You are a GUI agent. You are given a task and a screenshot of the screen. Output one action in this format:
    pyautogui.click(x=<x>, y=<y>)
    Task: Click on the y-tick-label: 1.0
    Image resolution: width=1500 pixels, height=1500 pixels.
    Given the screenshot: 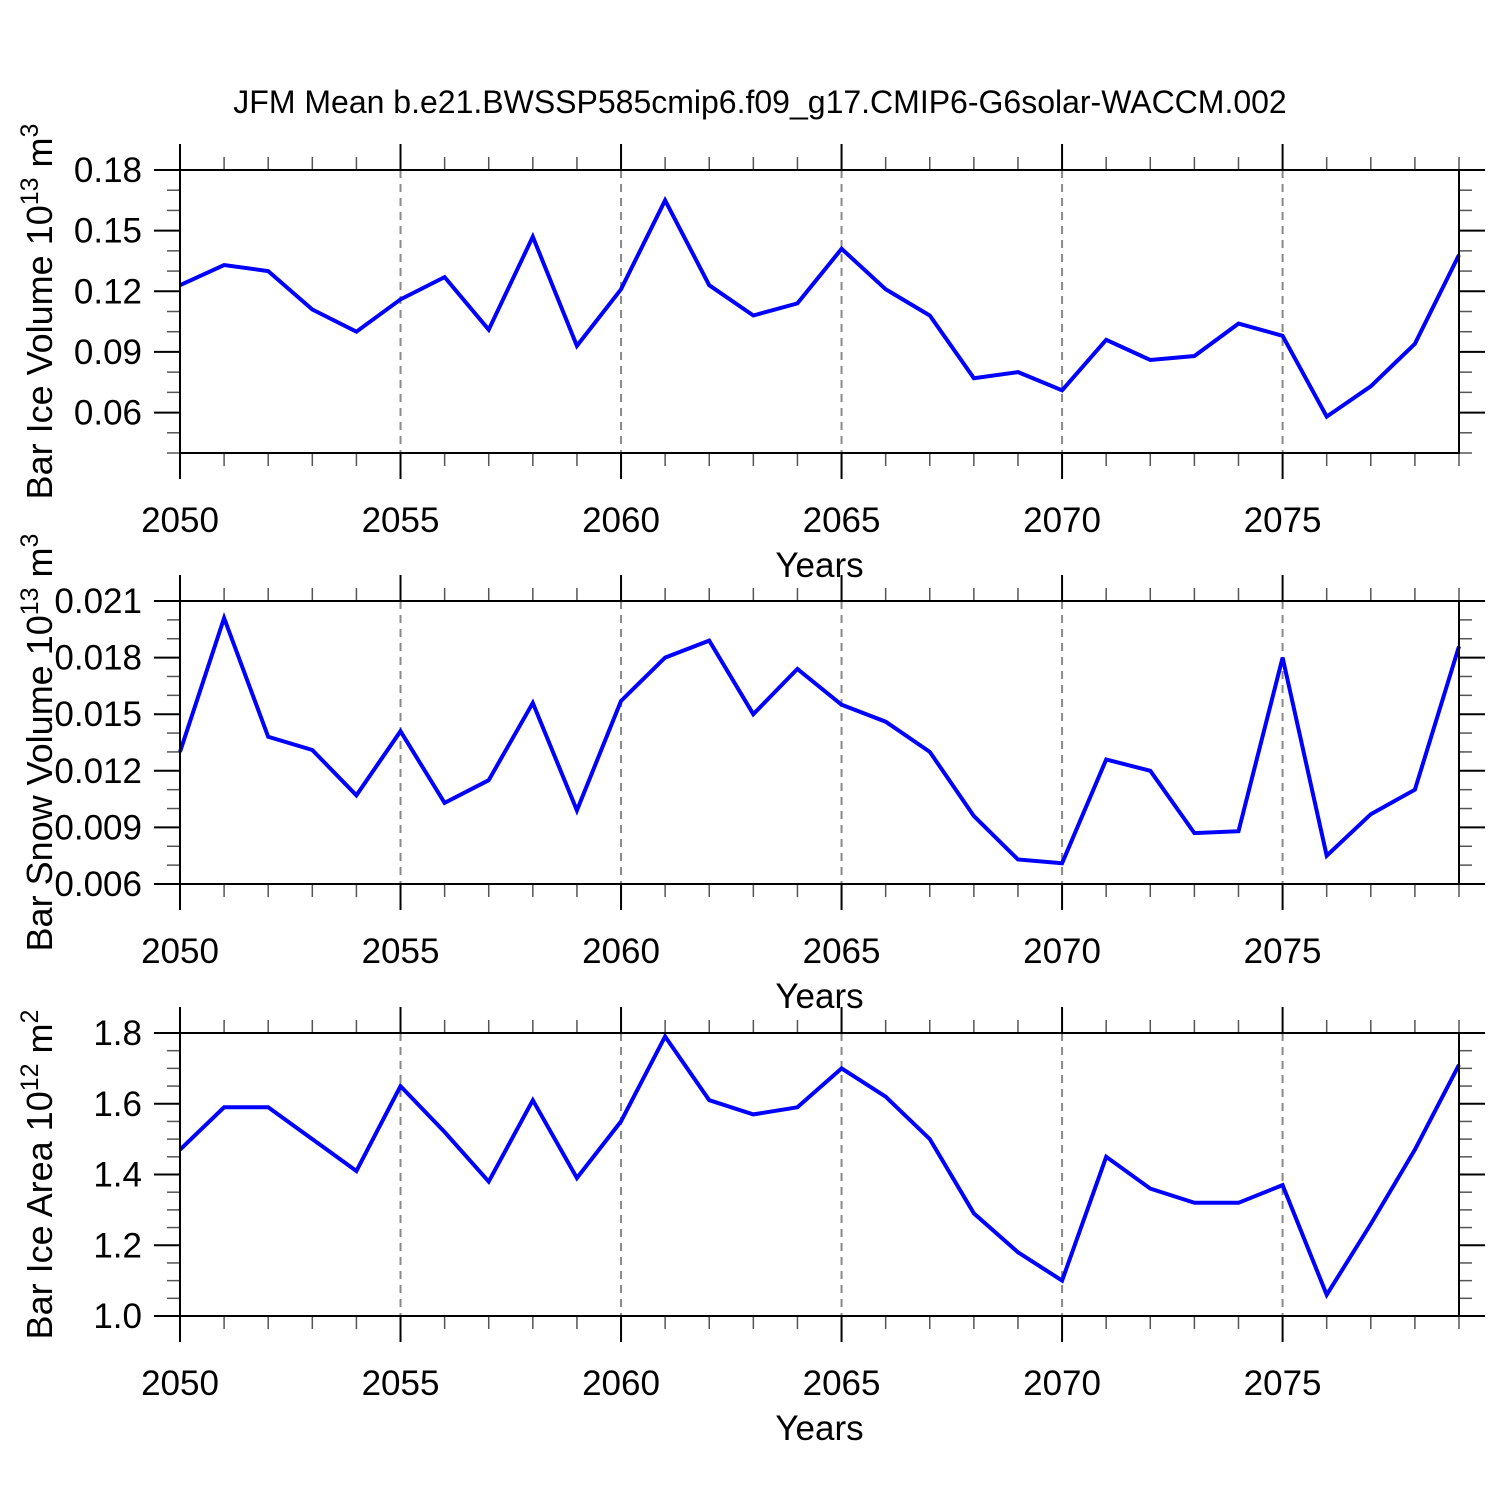 What is the action you would take?
    pyautogui.click(x=117, y=1316)
    